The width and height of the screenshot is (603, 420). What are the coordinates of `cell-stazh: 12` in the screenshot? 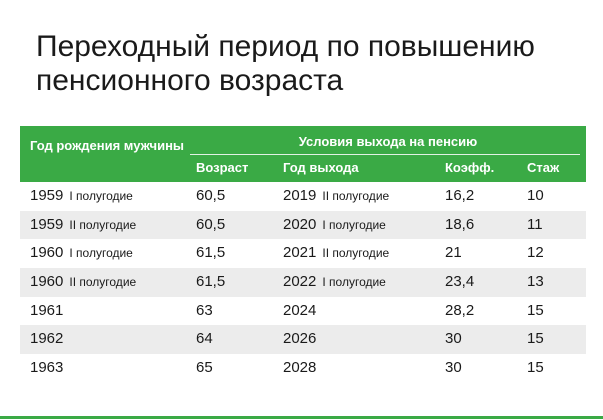 It's located at (535, 253).